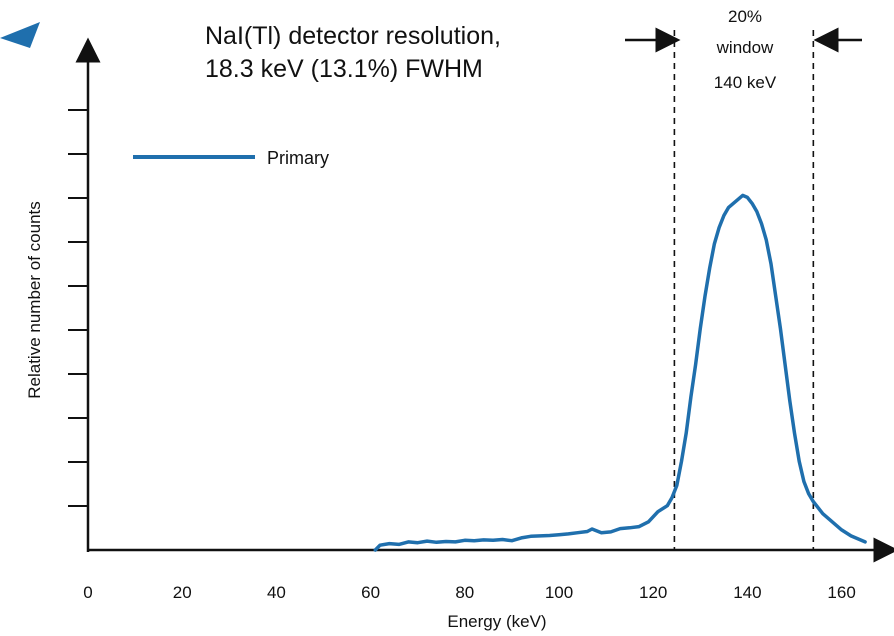  I want to click on resolution-annotation-line2: 18.3 keV (13.1%) FWHM, so click(344, 69).